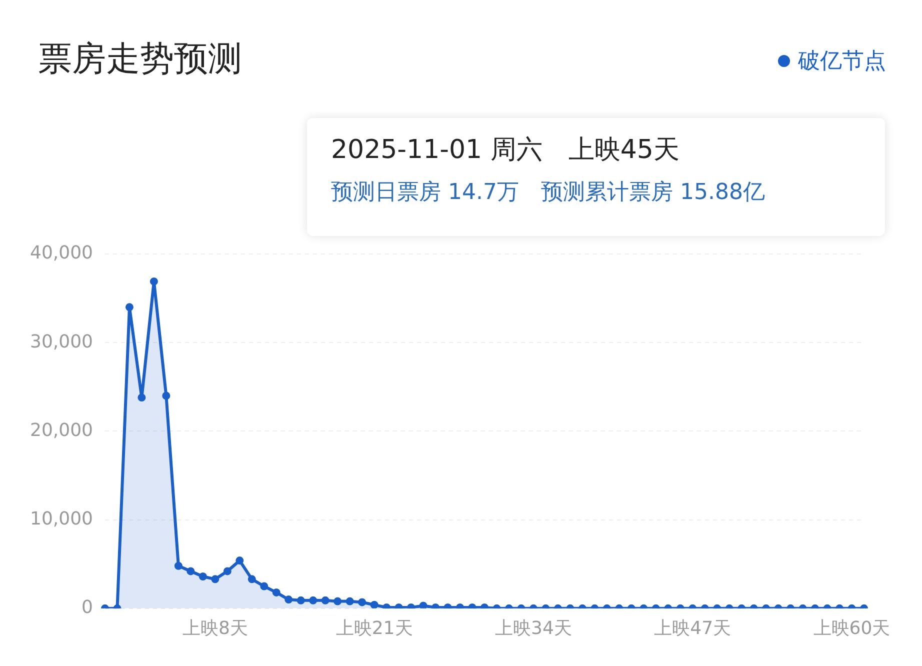  I want to click on x-tick-label: 上映60天, so click(851, 628).